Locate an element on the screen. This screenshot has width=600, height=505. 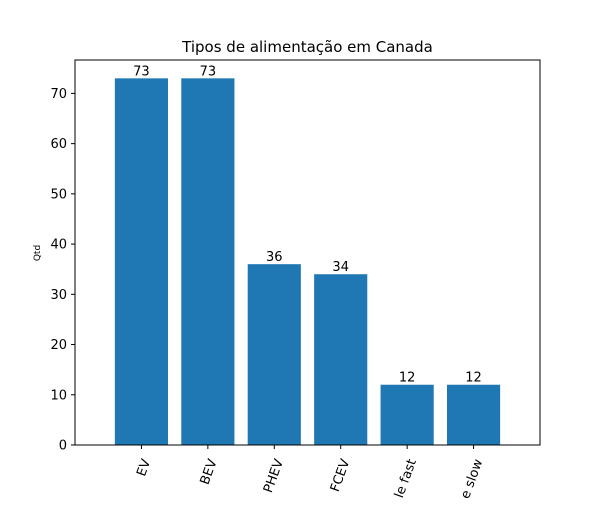
bar-phev is located at coordinates (274, 354).